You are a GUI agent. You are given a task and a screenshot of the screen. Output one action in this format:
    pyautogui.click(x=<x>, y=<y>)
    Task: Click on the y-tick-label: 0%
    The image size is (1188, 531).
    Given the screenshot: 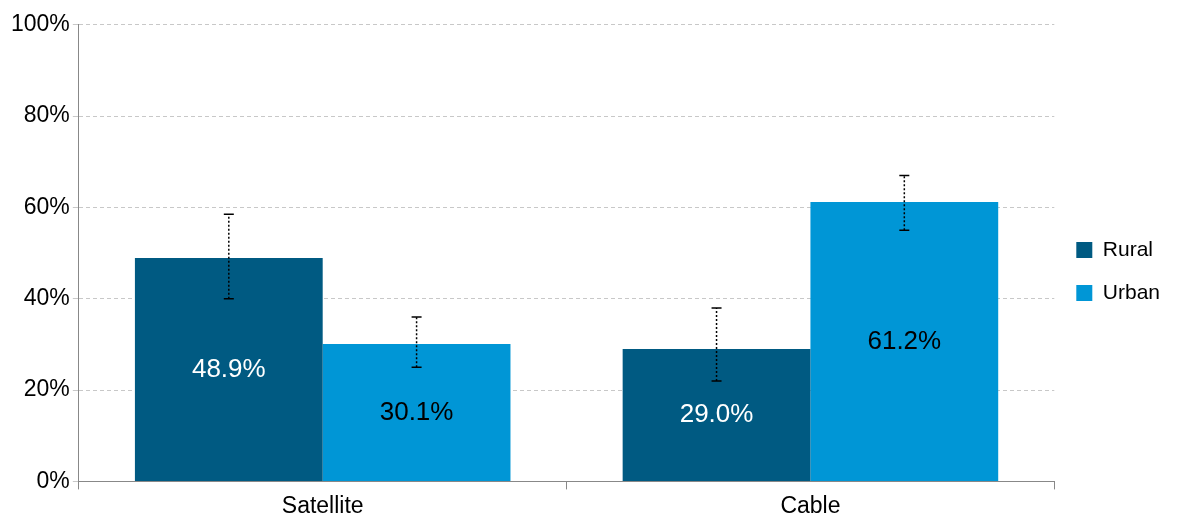 What is the action you would take?
    pyautogui.click(x=53, y=479)
    